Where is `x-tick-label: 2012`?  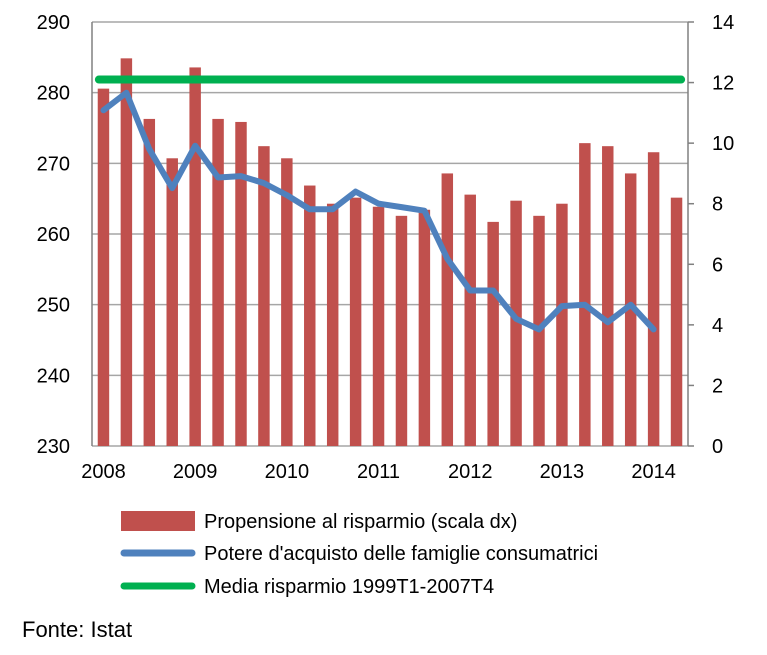
x-tick-label: 2012 is located at coordinates (470, 472).